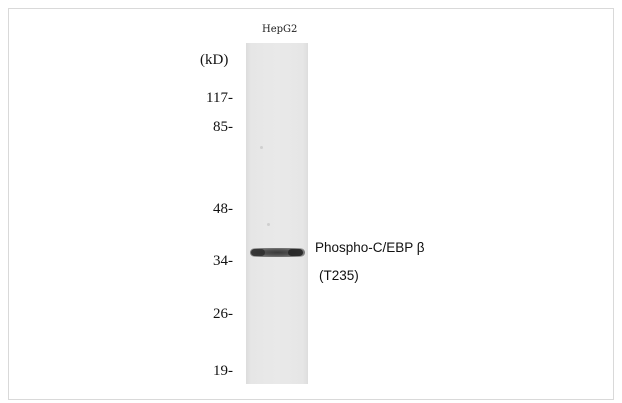  Describe the element at coordinates (223, 371) in the screenshot. I see `marker-19: 19-` at that location.